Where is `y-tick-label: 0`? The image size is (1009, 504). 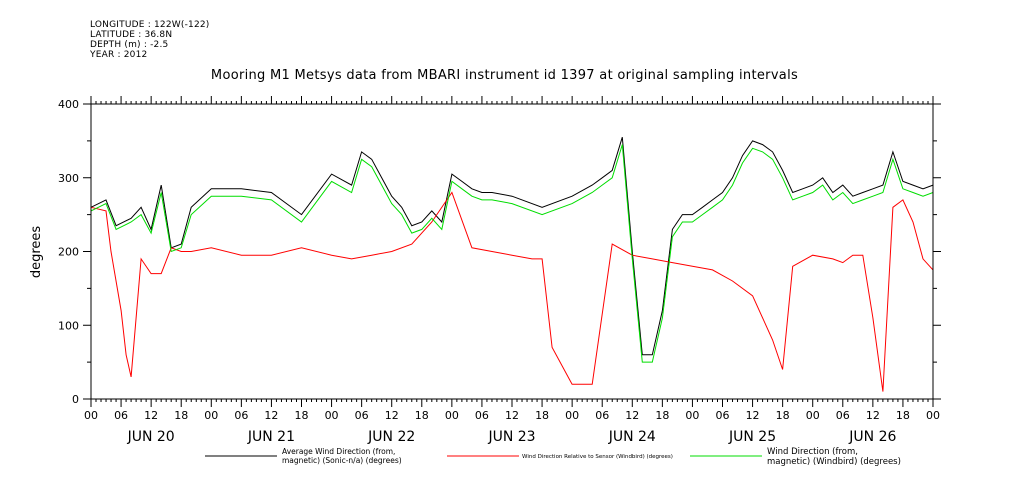
y-tick-label: 0 is located at coordinates (75, 399).